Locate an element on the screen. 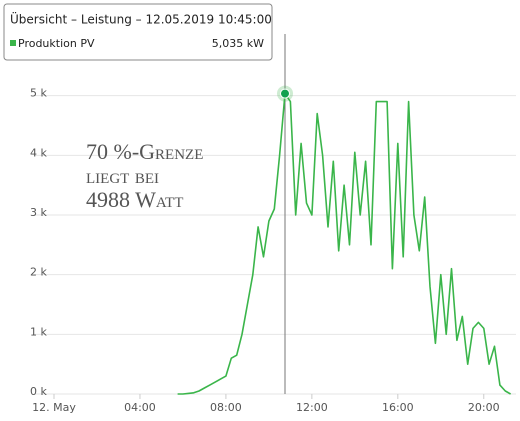  annotation: liegt bei is located at coordinates (122, 175).